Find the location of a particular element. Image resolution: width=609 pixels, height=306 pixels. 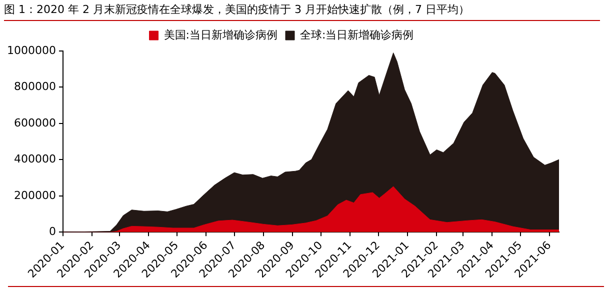

y-tick-label: 0 is located at coordinates (52, 231).